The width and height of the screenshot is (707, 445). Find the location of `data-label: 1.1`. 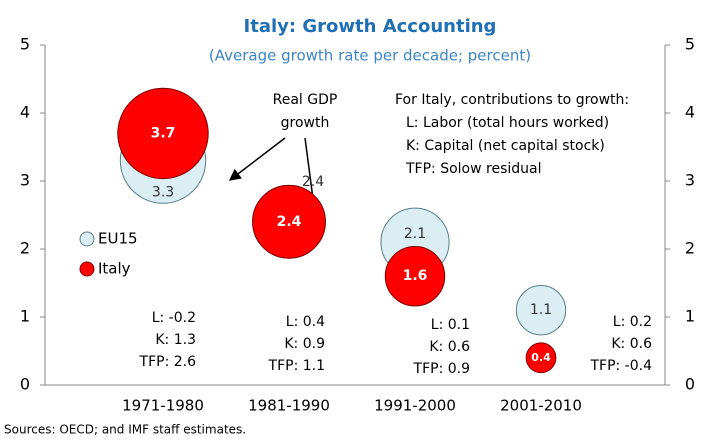

data-label: 1.1 is located at coordinates (541, 310).